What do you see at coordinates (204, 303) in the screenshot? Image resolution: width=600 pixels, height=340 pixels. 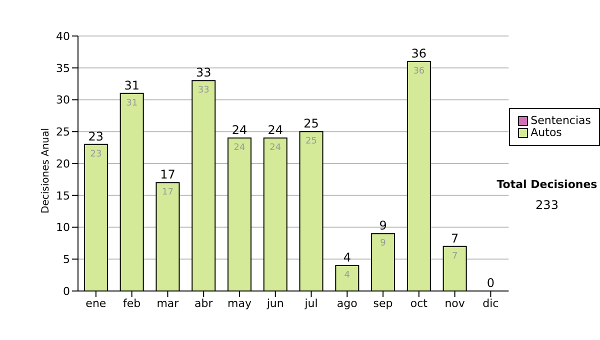 I see `x-tick-label: abr` at bounding box center [204, 303].